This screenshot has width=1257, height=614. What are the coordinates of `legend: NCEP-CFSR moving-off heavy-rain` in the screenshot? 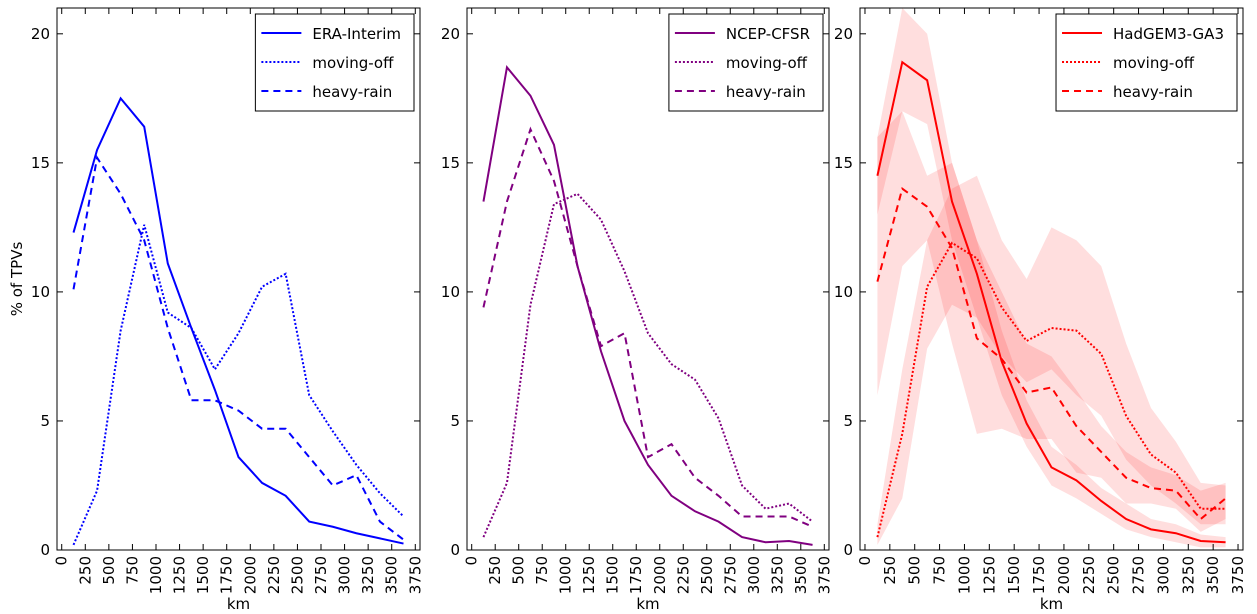 It's located at (746, 62).